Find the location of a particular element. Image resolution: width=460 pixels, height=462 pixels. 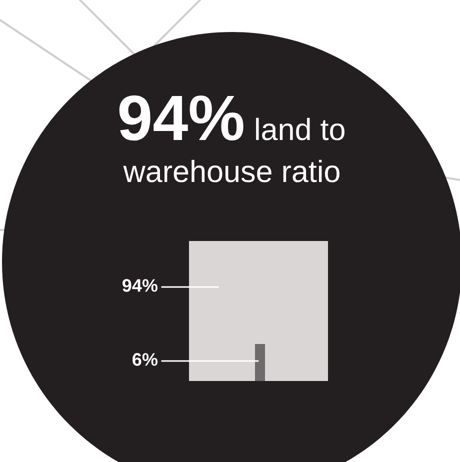

data-label: 94% is located at coordinates (140, 285).